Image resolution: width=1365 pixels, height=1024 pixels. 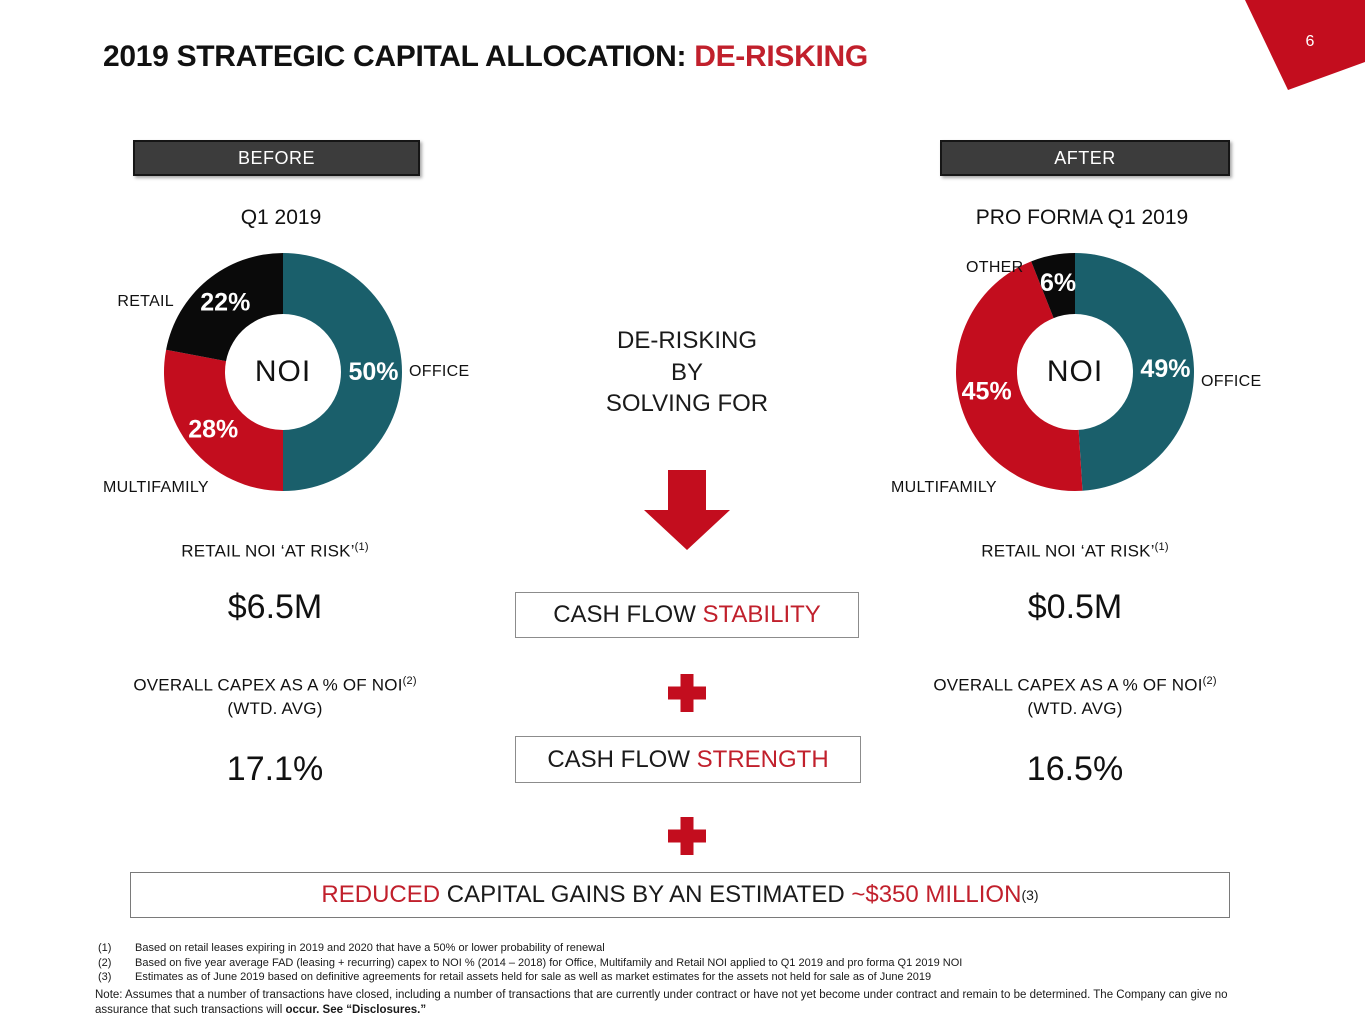 What do you see at coordinates (381, 894) in the screenshot?
I see `banner-reduced: REDUCED` at bounding box center [381, 894].